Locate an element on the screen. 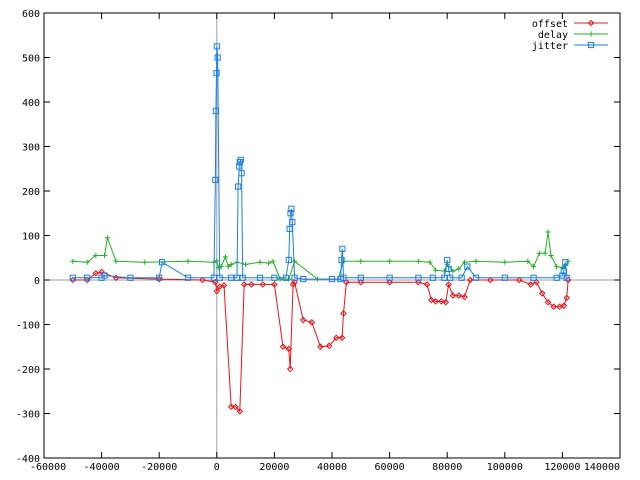  x-tick-label: 140000 is located at coordinates (602, 467).